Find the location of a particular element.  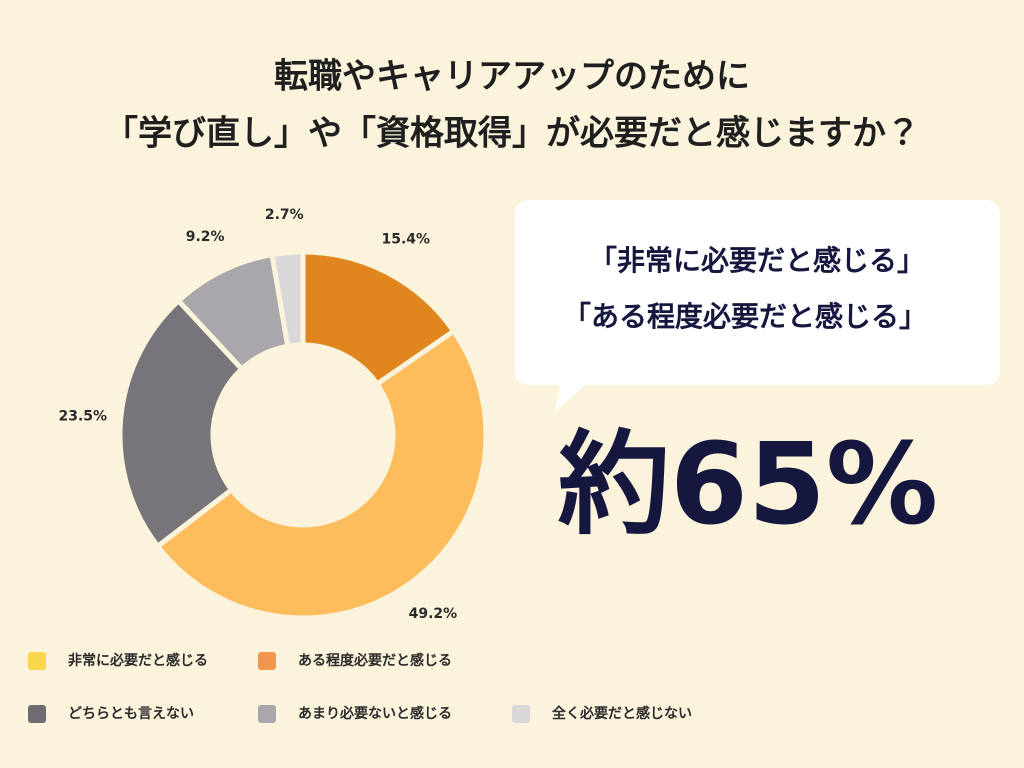

legend-label: 全く必要だと感じない is located at coordinates (622, 713).